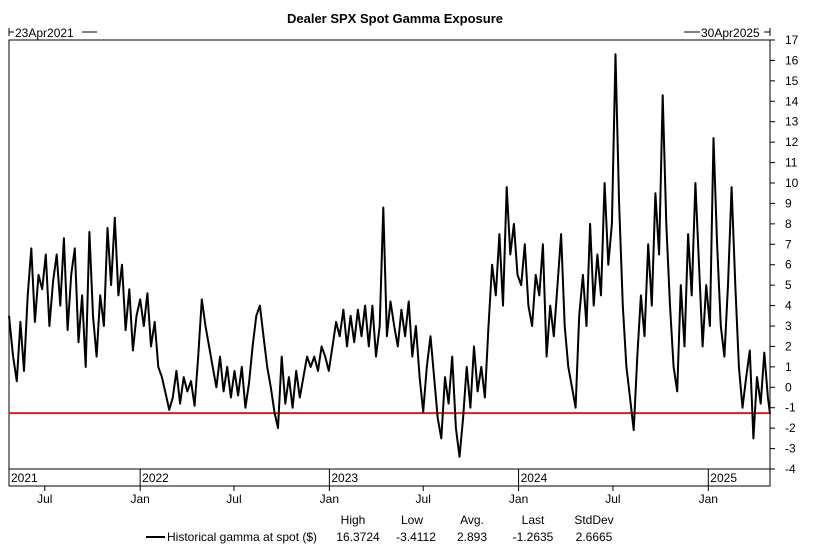  What do you see at coordinates (790, 428) in the screenshot?
I see `y-tick-label: -2` at bounding box center [790, 428].